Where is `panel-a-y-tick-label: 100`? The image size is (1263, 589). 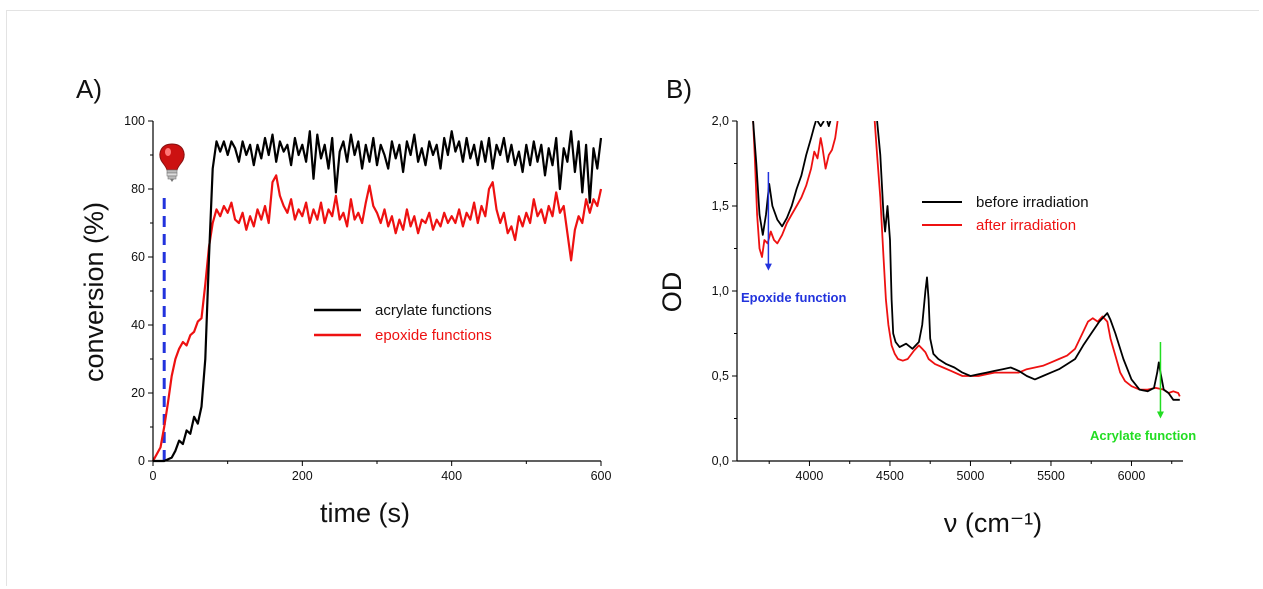 panel-a-y-tick-label: 100 is located at coordinates (134, 121).